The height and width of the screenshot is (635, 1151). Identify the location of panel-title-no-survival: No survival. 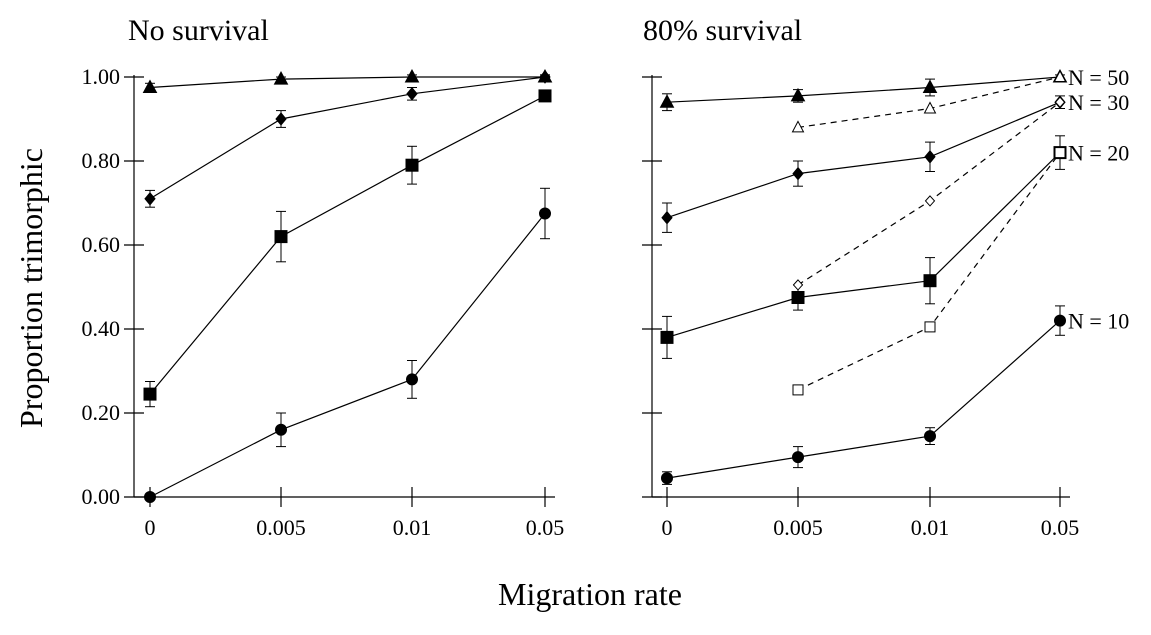
(198, 30).